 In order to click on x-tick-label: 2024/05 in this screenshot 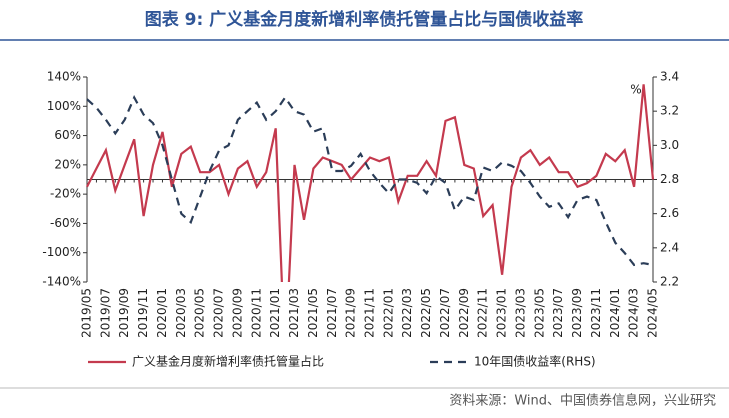, I will do `click(653, 313)`.